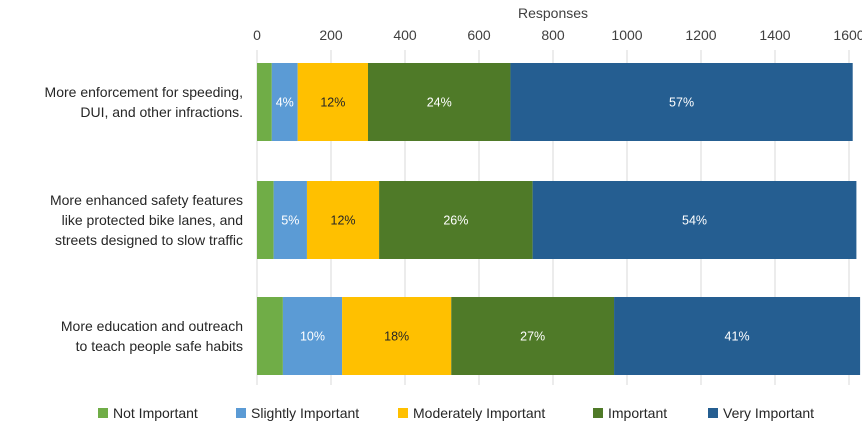 The height and width of the screenshot is (424, 862). I want to click on data-label: 54%, so click(694, 221).